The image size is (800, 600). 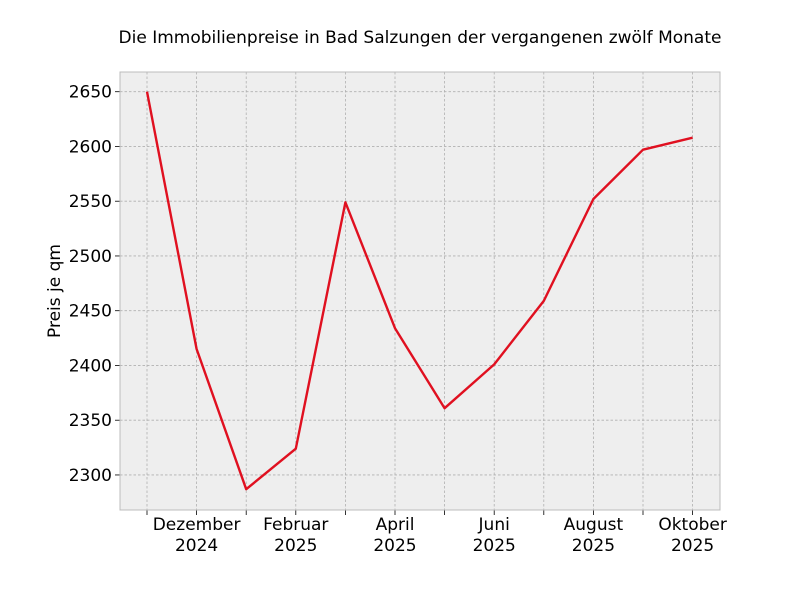 What do you see at coordinates (55, 291) in the screenshot?
I see `y-axis-label: Preis je qm` at bounding box center [55, 291].